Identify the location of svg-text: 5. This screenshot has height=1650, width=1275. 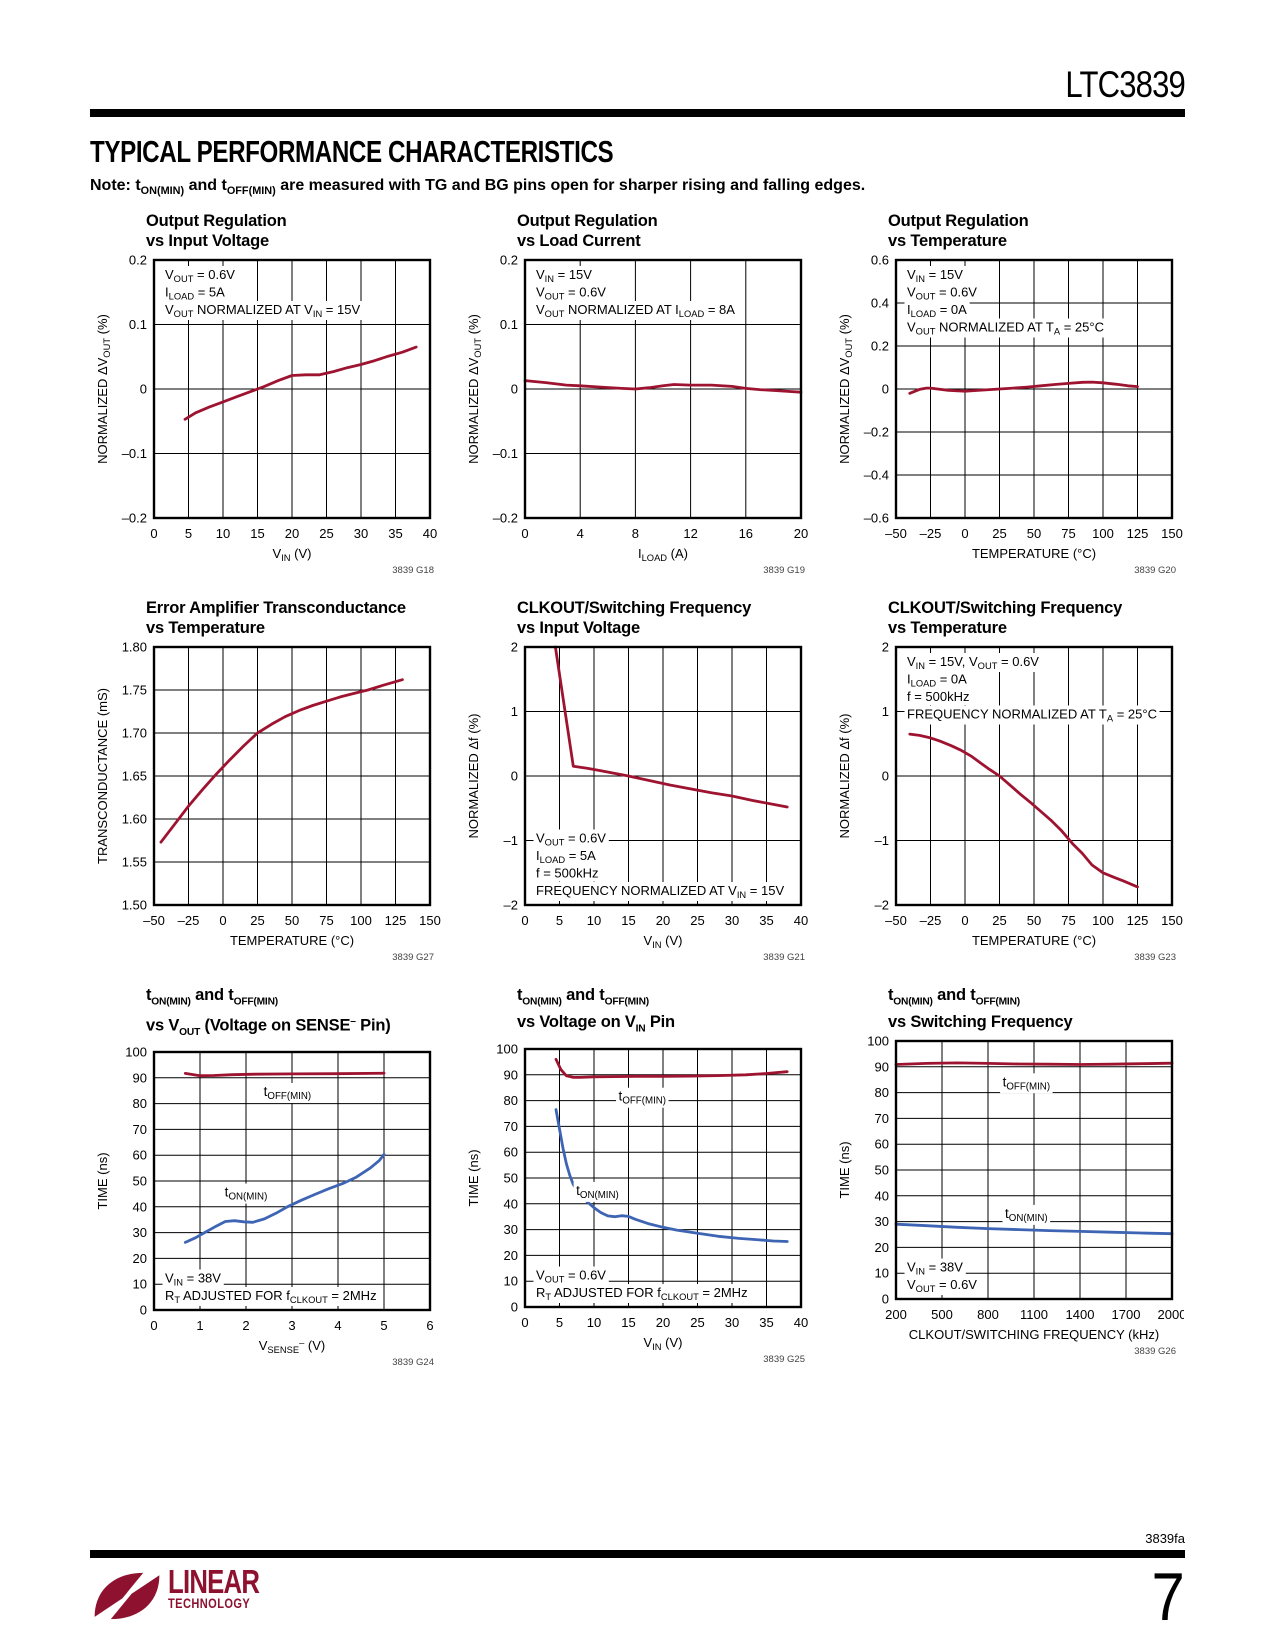
(188, 533).